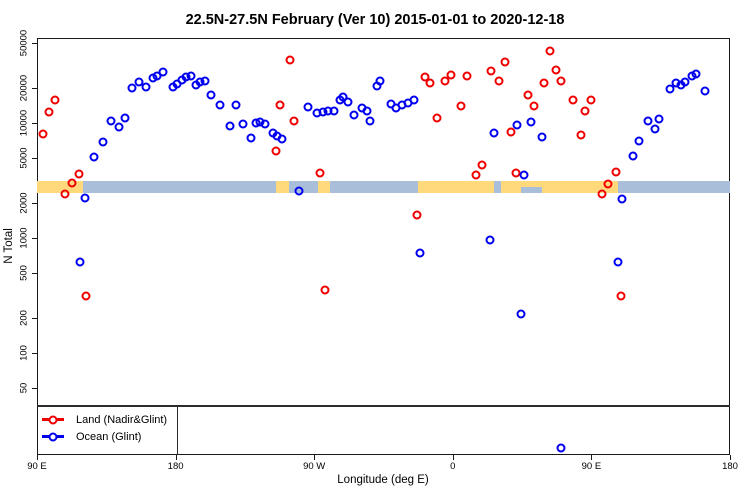 The height and width of the screenshot is (500, 750). What do you see at coordinates (109, 436) in the screenshot?
I see `legend-label-ocean: Ocean (Glint)` at bounding box center [109, 436].